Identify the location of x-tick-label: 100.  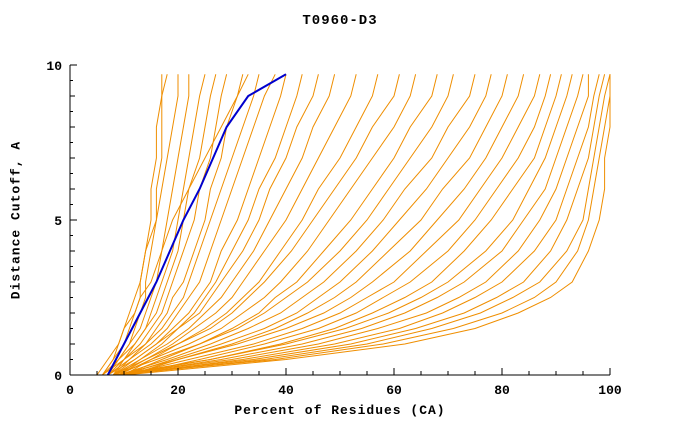
(610, 390).